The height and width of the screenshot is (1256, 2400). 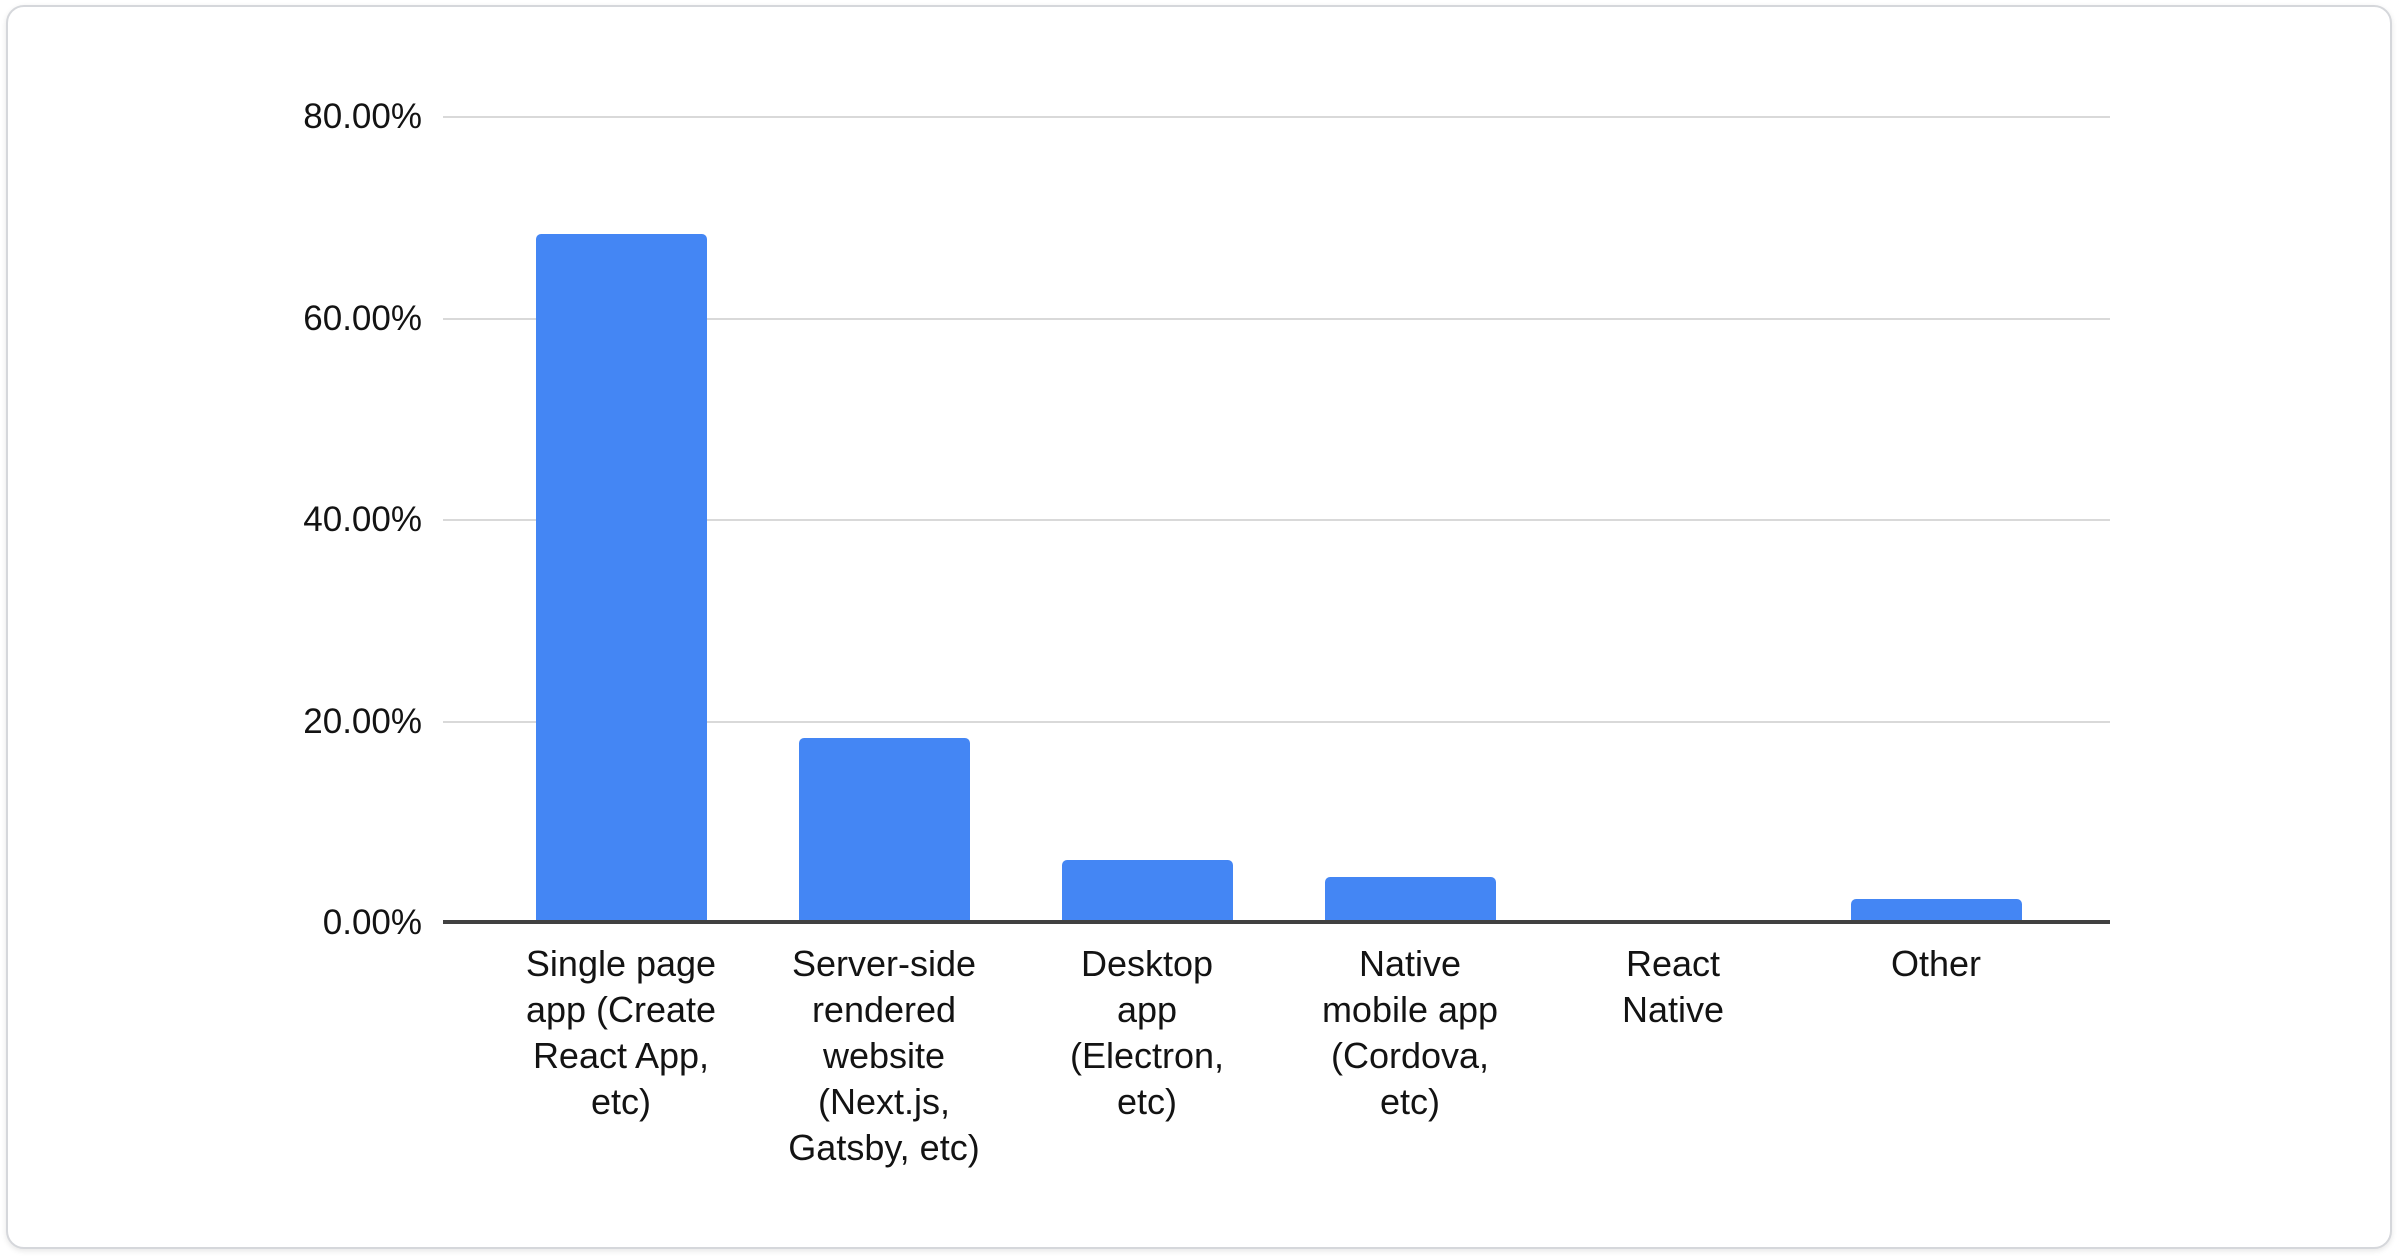 What do you see at coordinates (362, 520) in the screenshot?
I see `y-tick-label-40: 40.00%` at bounding box center [362, 520].